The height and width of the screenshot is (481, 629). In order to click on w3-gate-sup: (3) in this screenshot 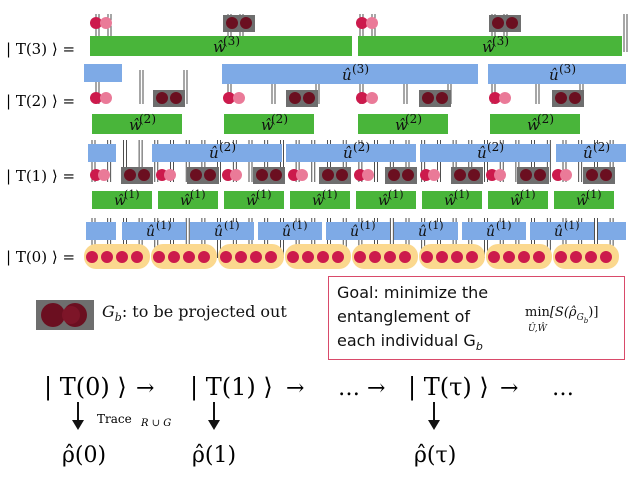, I will do `click(231, 41)`.